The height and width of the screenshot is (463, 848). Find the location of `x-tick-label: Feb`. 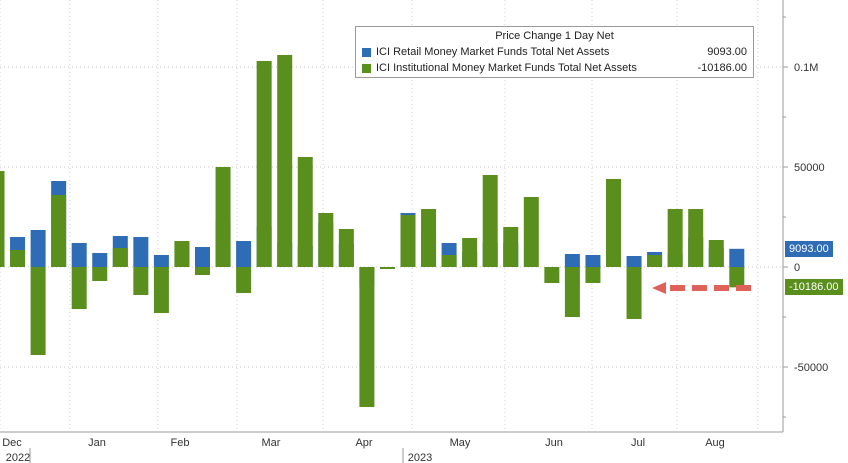

x-tick-label: Feb is located at coordinates (180, 443).